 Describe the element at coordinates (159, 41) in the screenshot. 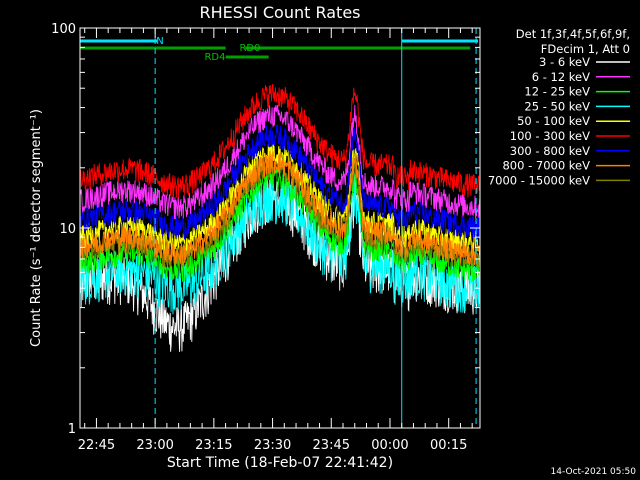

I see `flag-label-n: N` at that location.